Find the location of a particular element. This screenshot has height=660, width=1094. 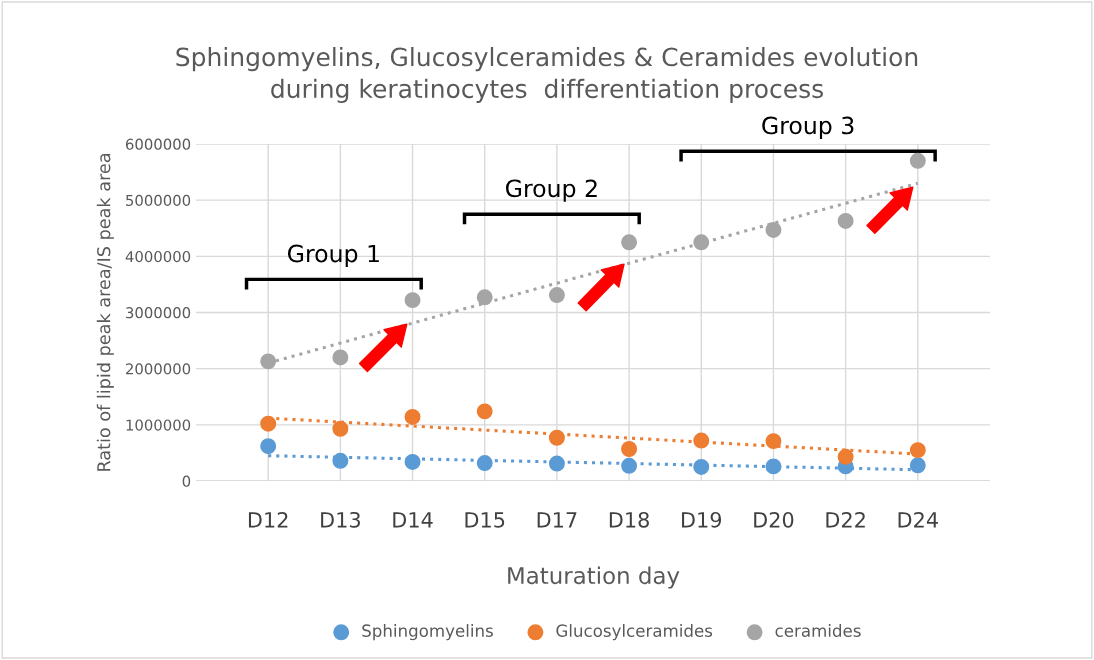

y-tick-label: 5000000 is located at coordinates (158, 200).